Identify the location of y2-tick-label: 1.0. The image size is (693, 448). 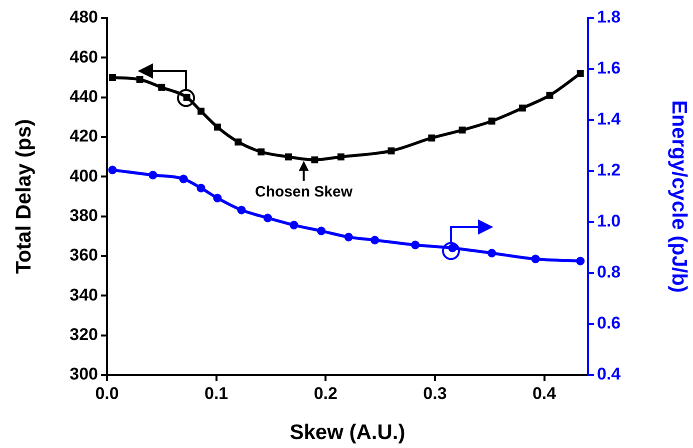
(609, 221).